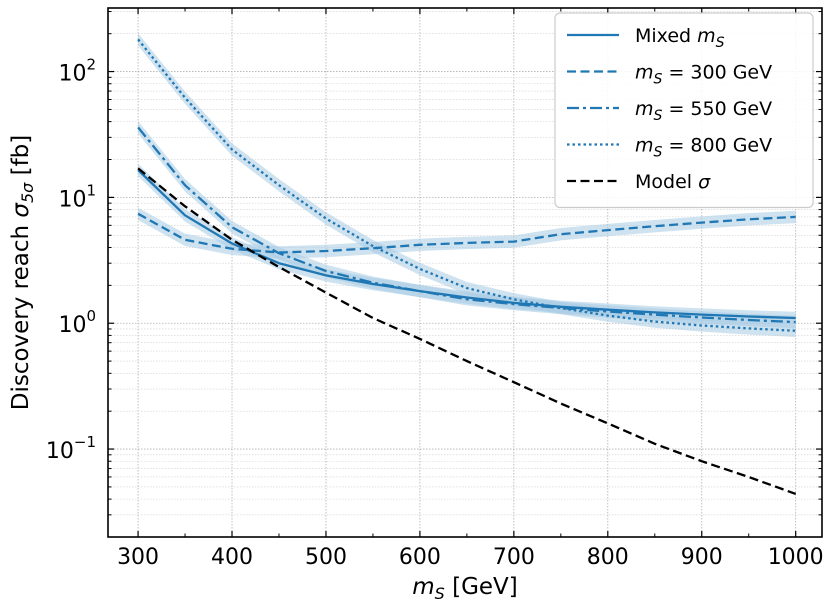 The height and width of the screenshot is (606, 830). Describe the element at coordinates (71, 448) in the screenshot. I see `y-tick-label: 10⁻¹` at that location.